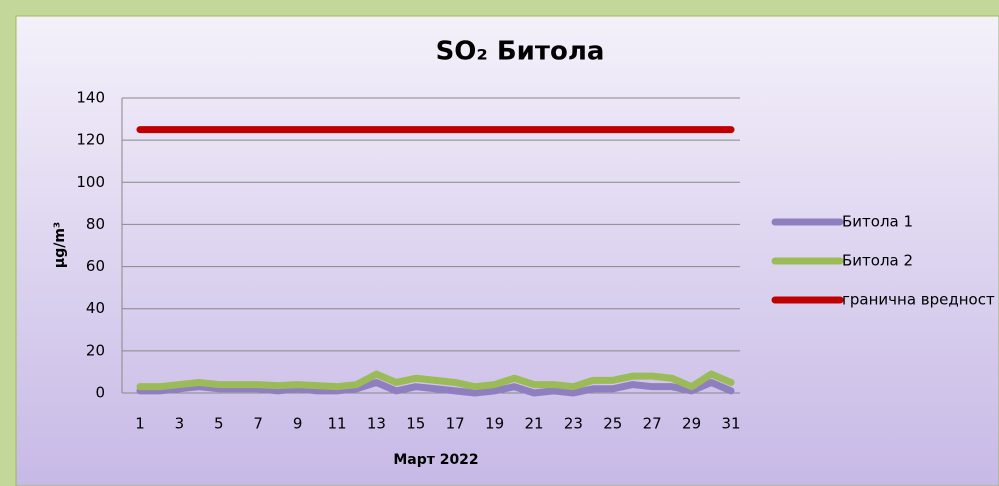  I want to click on x-tick-label: 3, so click(180, 424).